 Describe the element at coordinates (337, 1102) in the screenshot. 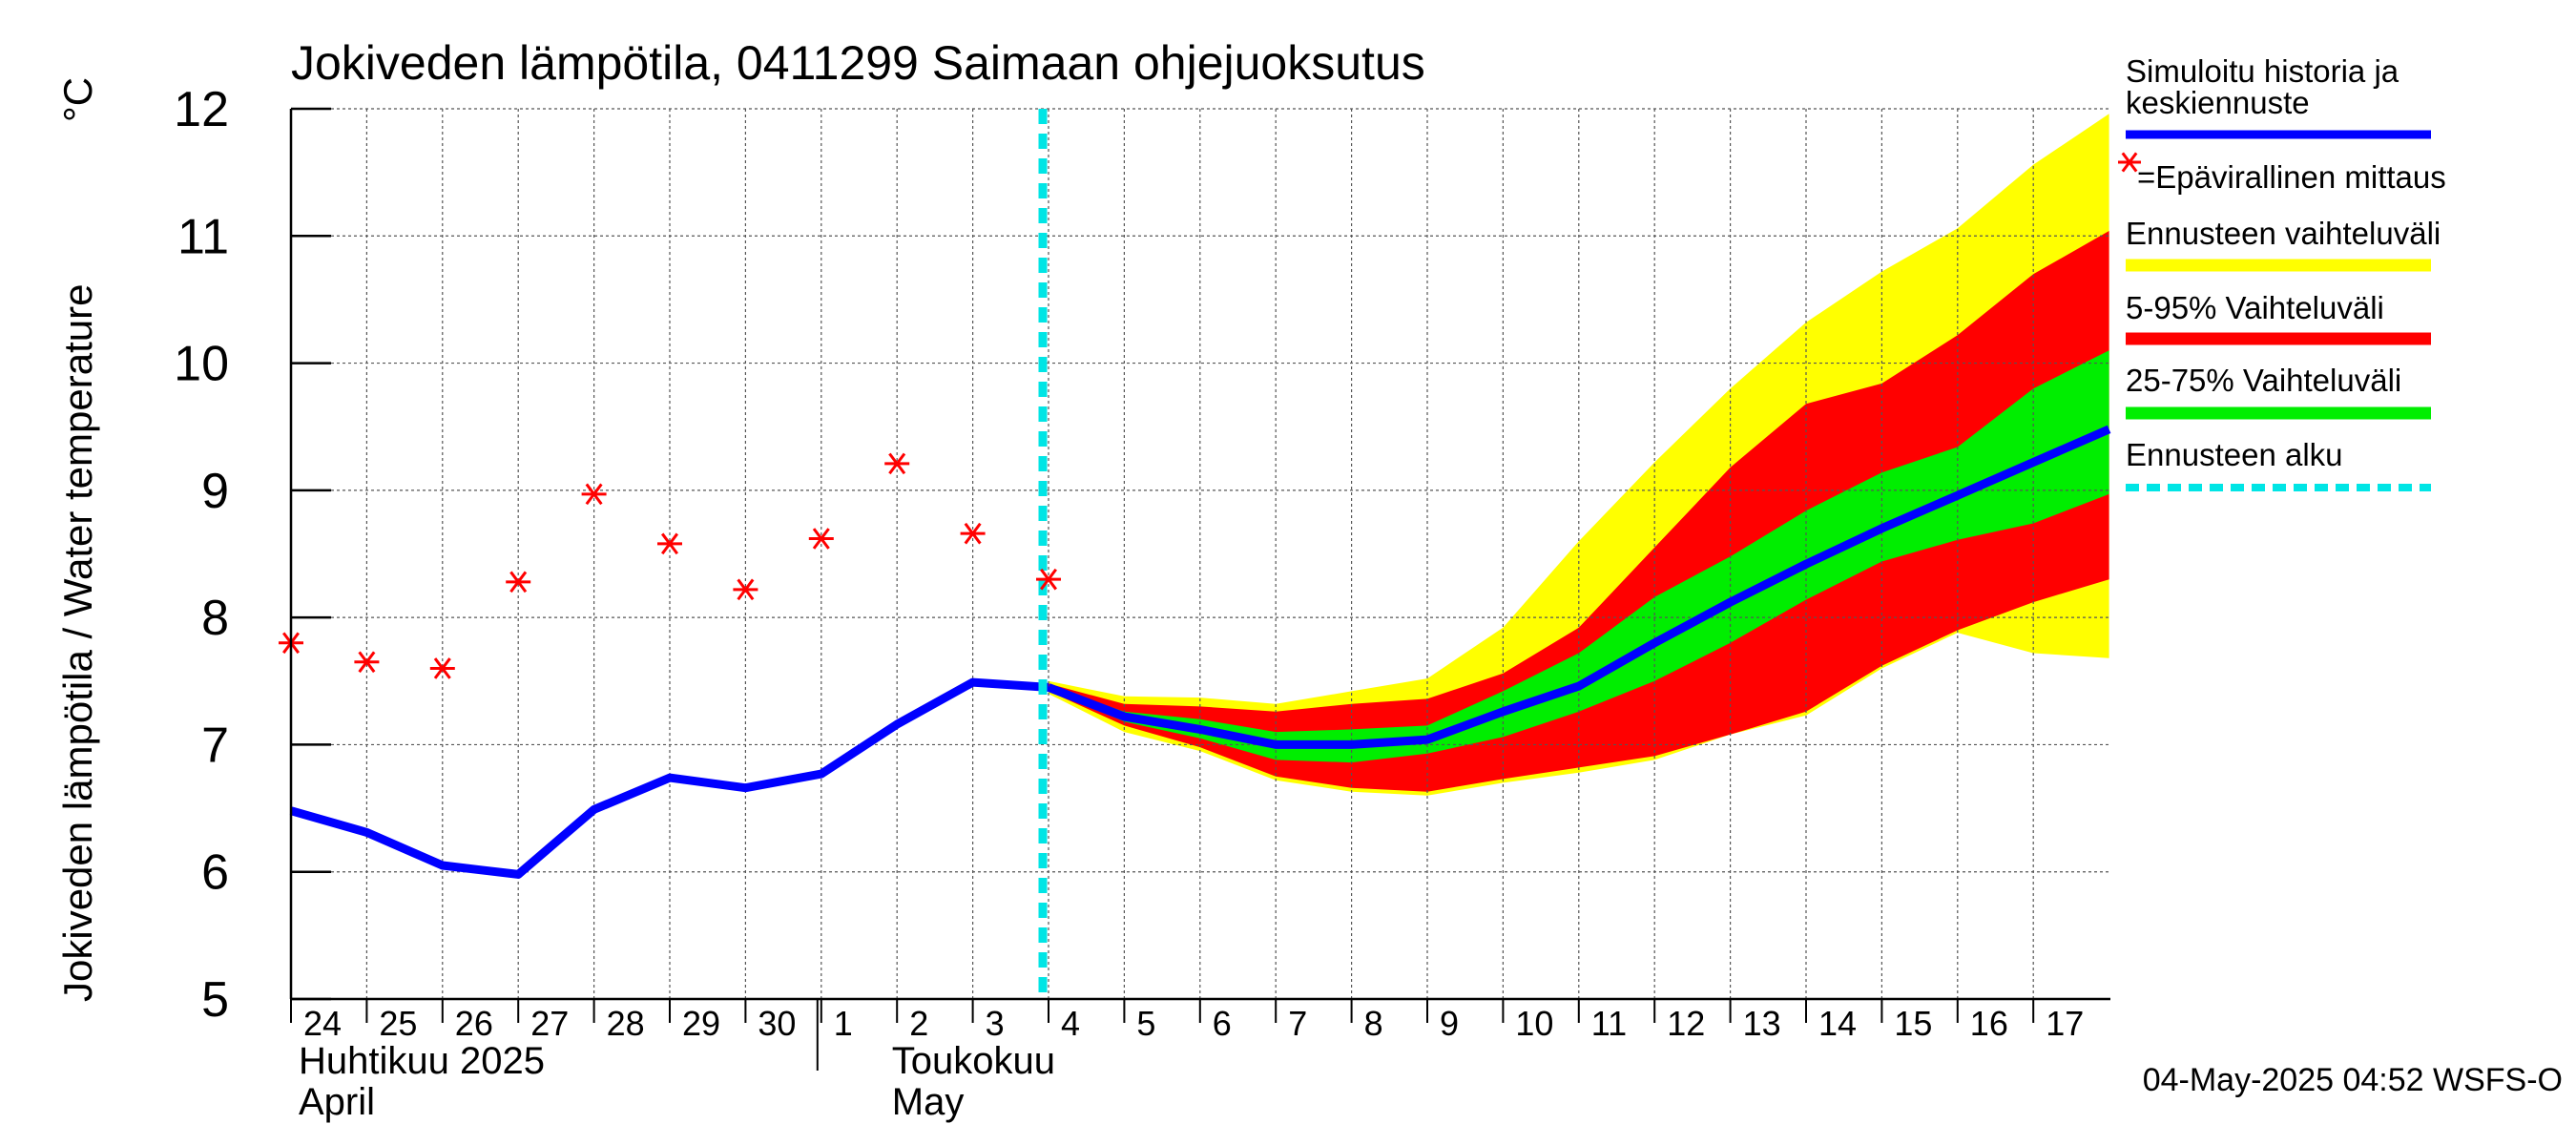

I see `month-label-en: April` at that location.